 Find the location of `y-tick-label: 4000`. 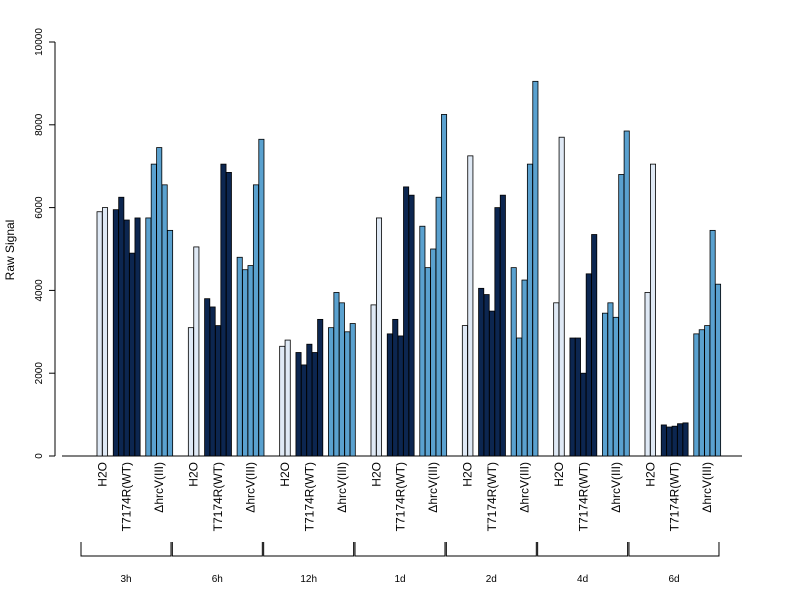

y-tick-label: 4000 is located at coordinates (39, 290).